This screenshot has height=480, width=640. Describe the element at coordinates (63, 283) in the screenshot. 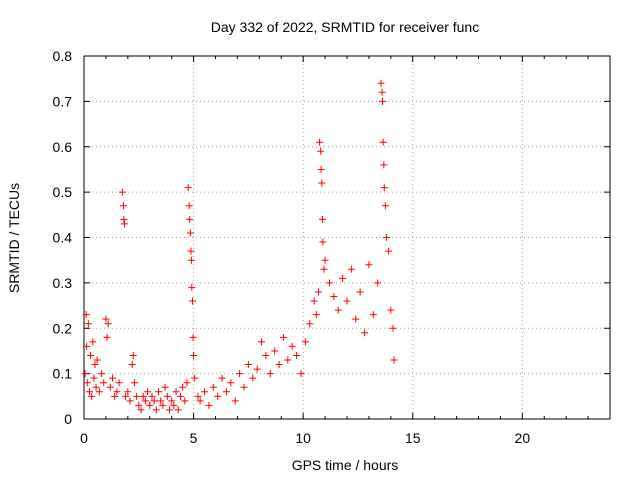

I see `y-tick-label: 0.3` at that location.